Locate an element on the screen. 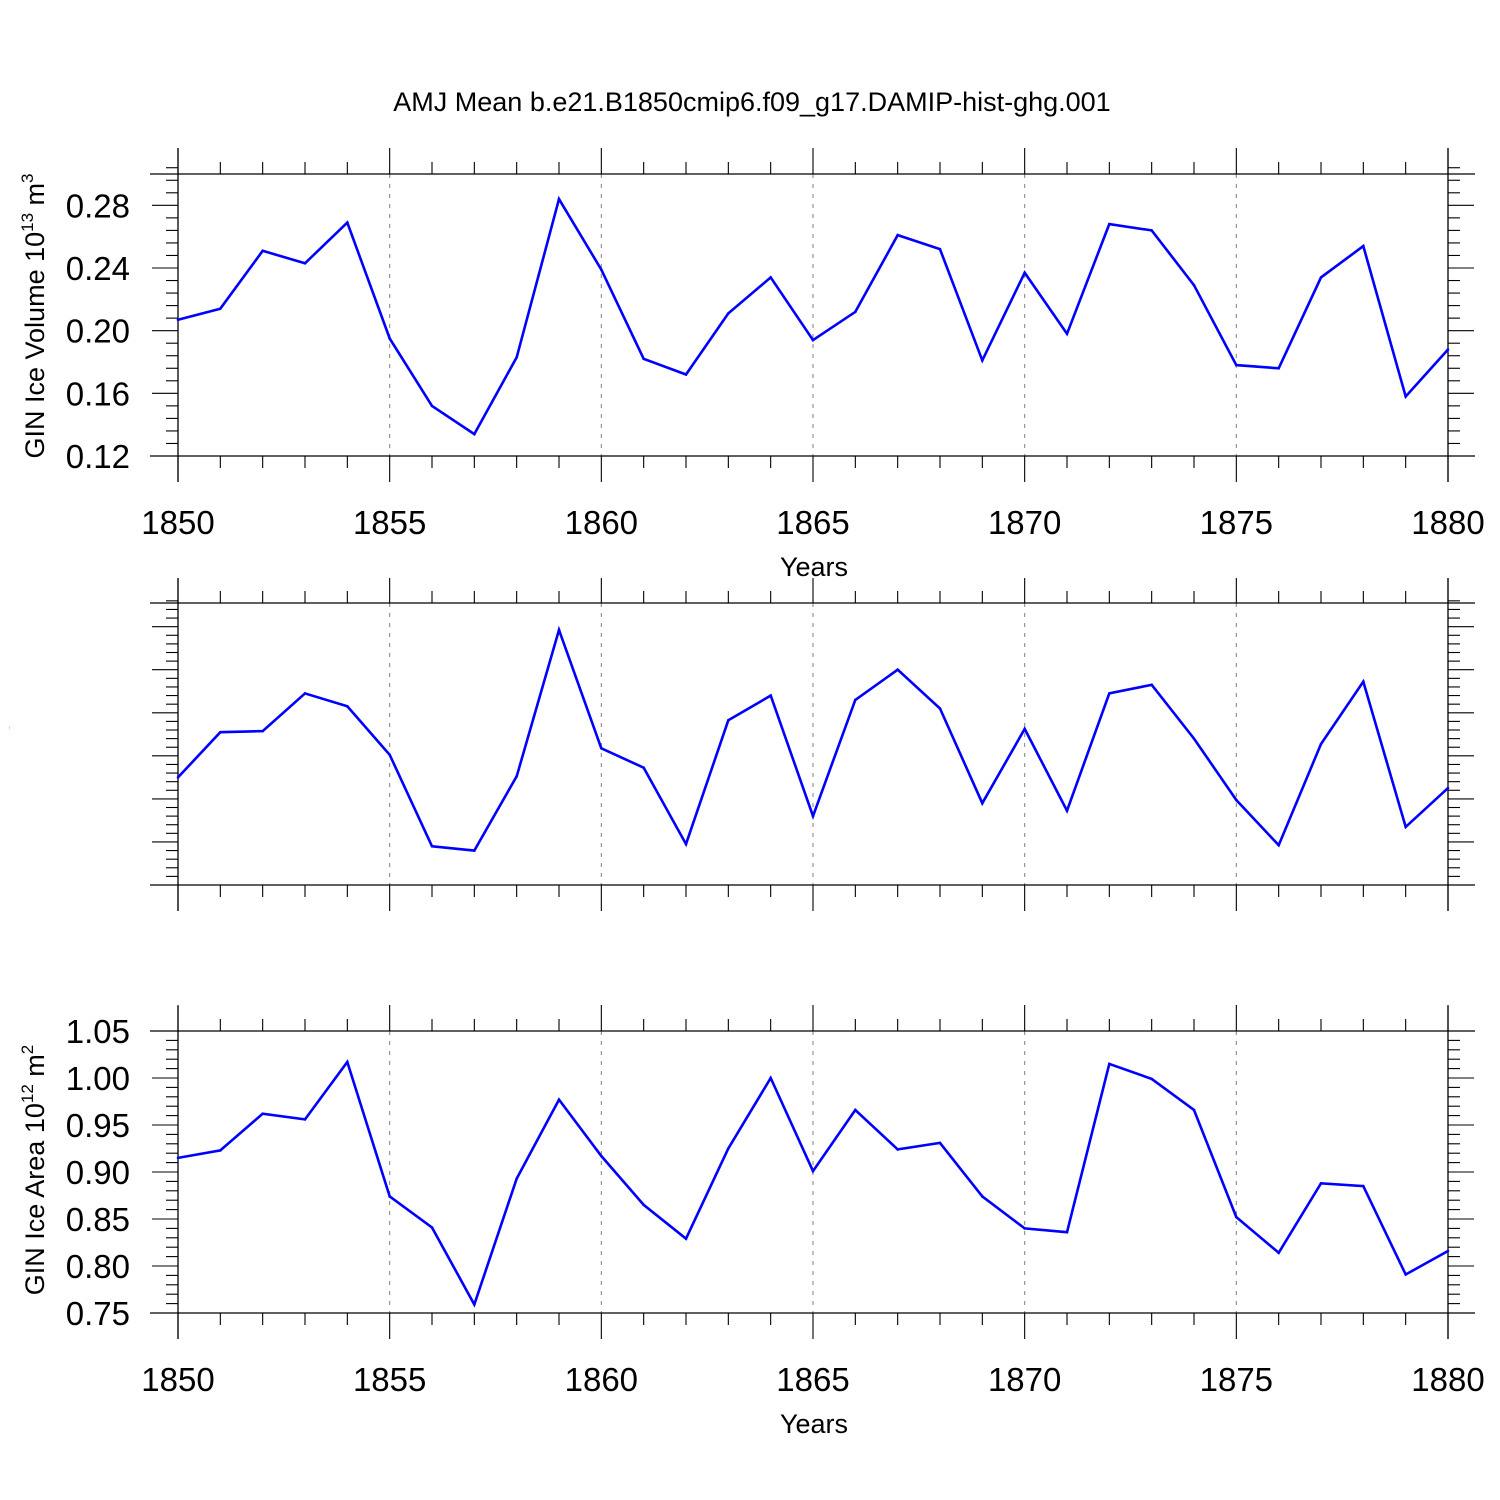  y-tick-label: 0.0400 is located at coordinates (79, 670).